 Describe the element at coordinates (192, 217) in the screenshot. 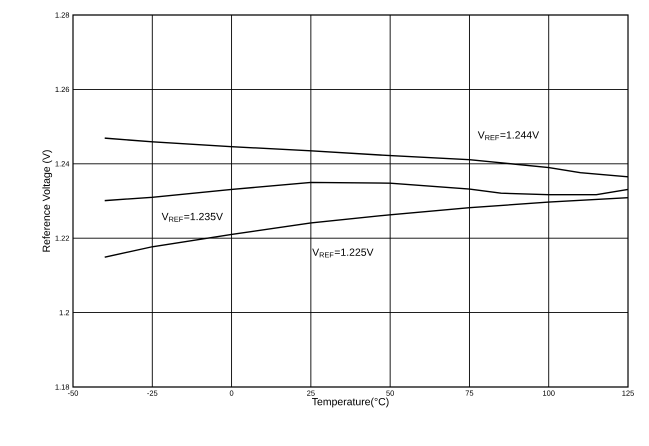

I see `series-label: V$_{REF}$=1.235V` at that location.